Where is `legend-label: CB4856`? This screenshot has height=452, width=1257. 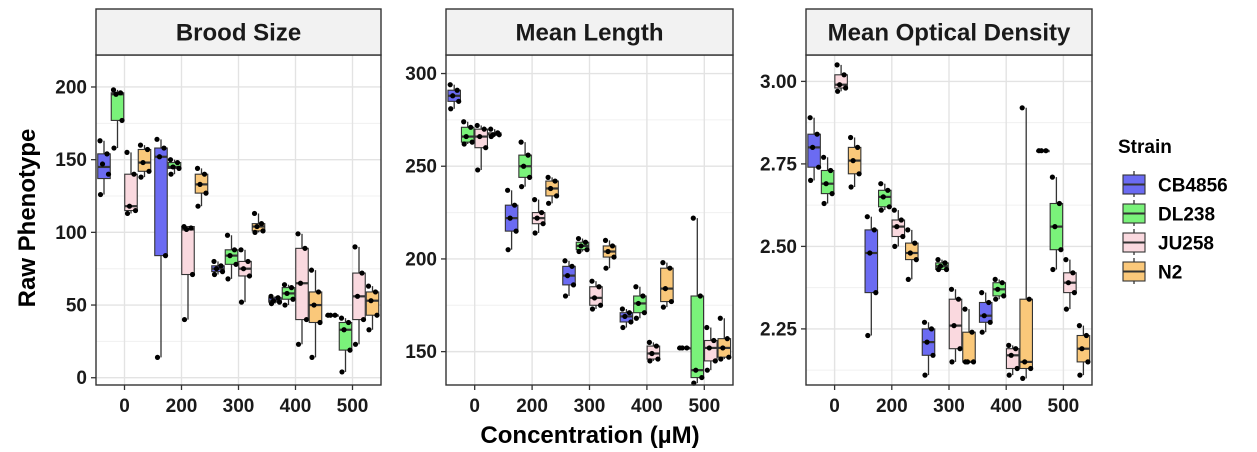 legend-label: CB4856 is located at coordinates (1193, 186).